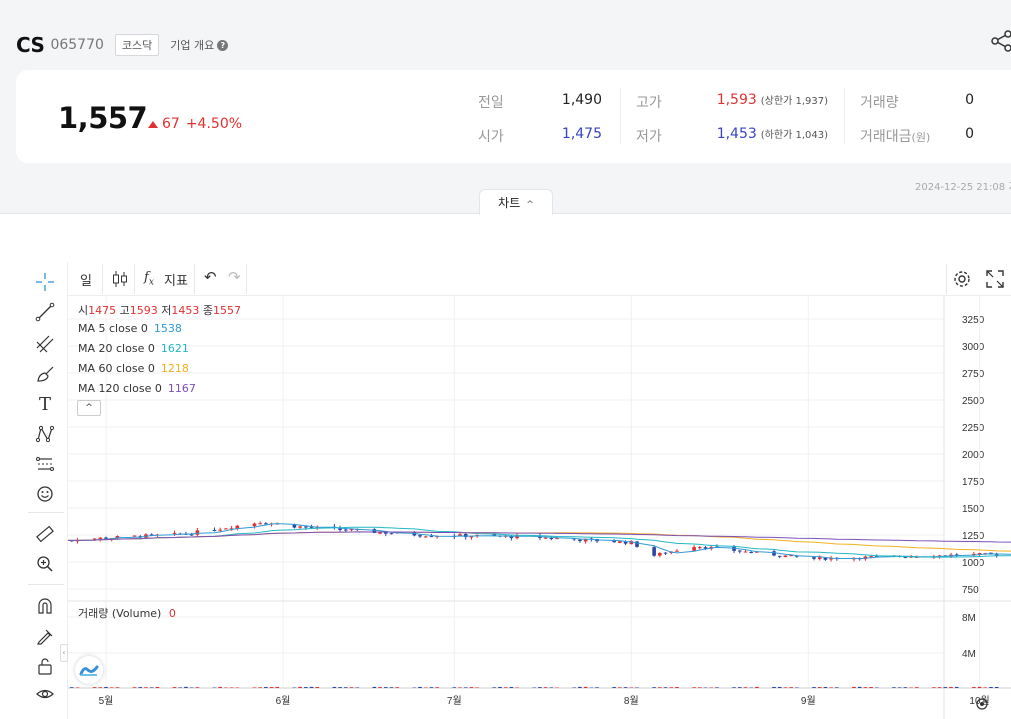 The image size is (1011, 719). I want to click on share-icon, so click(1000, 41).